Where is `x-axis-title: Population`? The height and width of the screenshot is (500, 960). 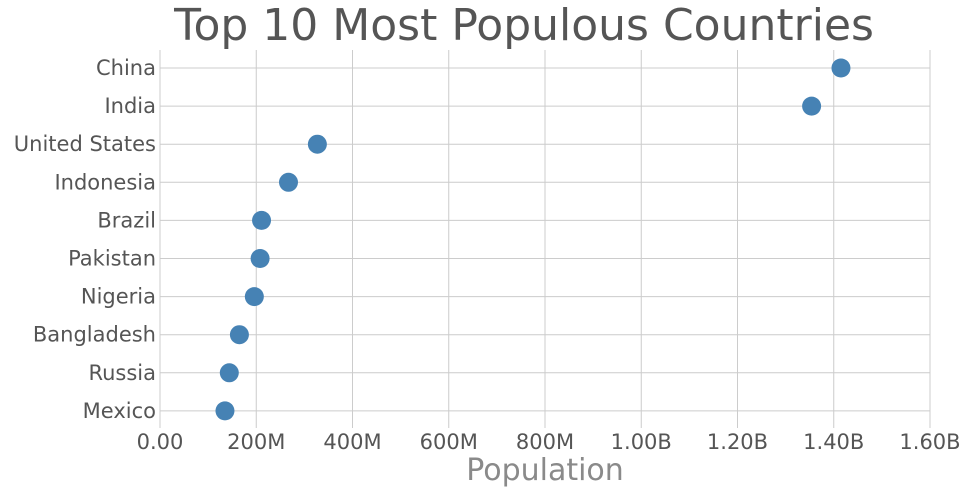
x-axis-title: Population is located at coordinates (545, 470).